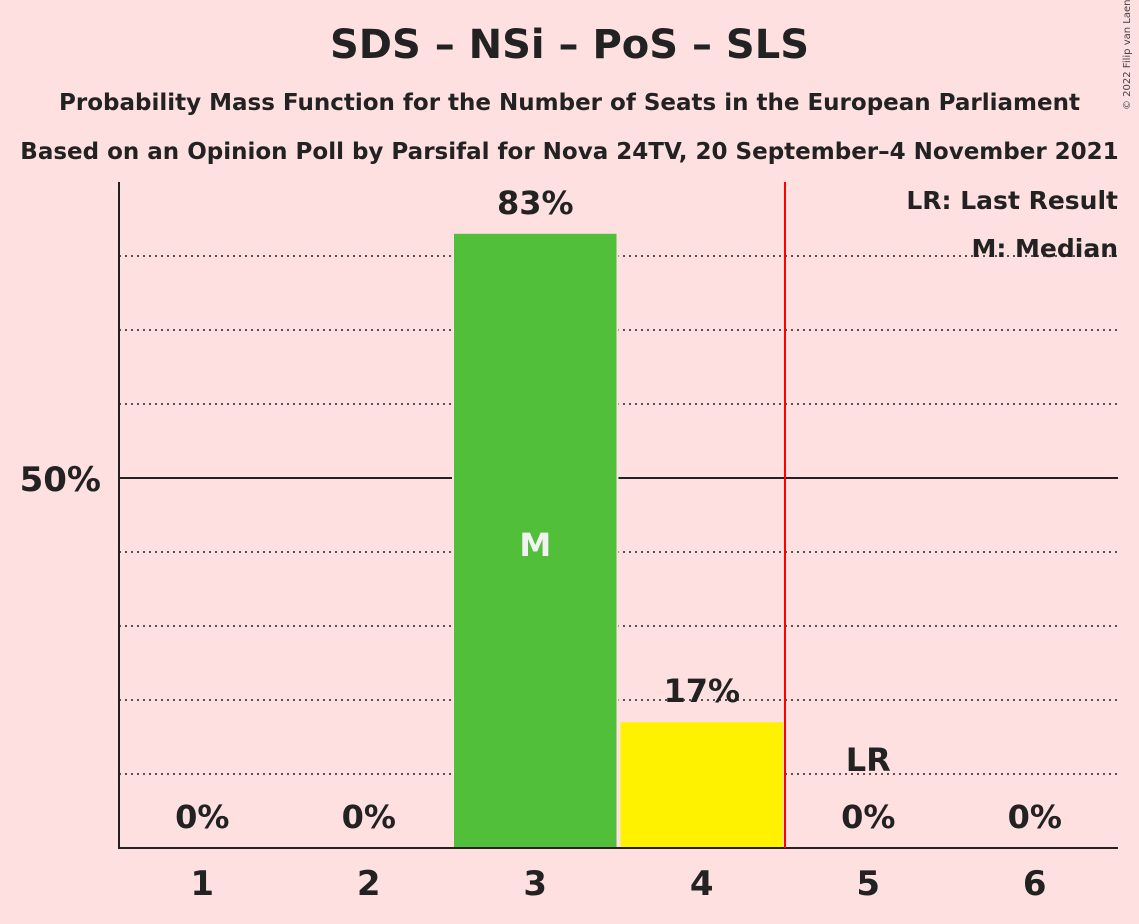 This screenshot has width=1139, height=924. I want to click on y-tick-label: 50%, so click(60, 480).